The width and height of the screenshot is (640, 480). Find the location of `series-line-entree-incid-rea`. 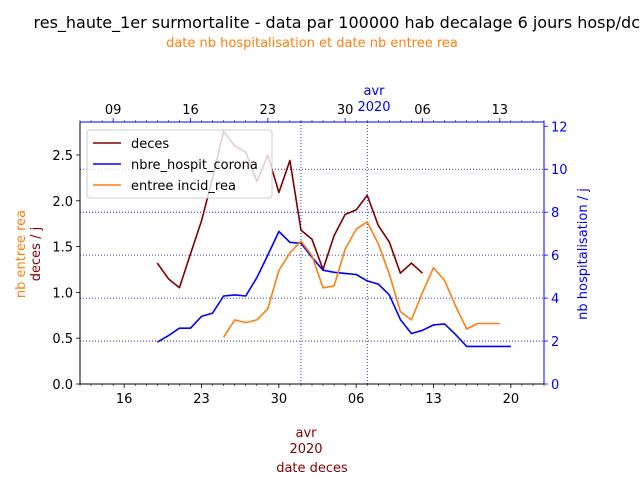

series-line-entree-incid-rea is located at coordinates (361, 279).